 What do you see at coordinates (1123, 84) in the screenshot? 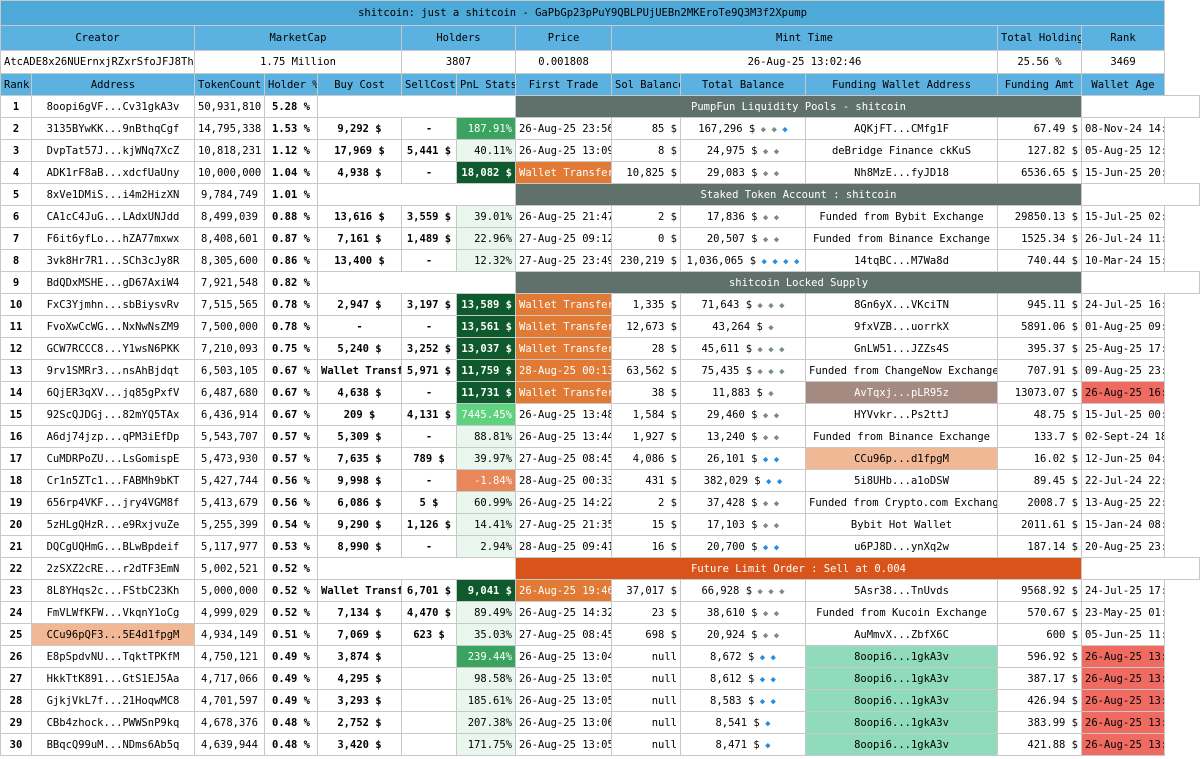
I see `col-header-wallet-age: Wallet Age` at bounding box center [1123, 84].